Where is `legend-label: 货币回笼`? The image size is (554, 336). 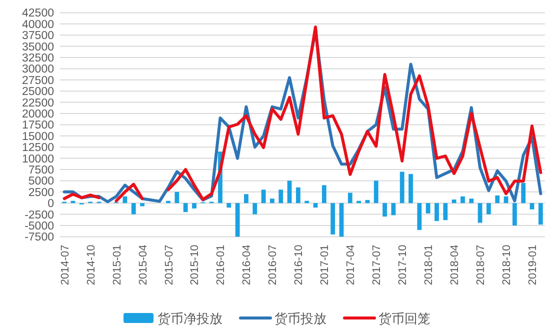 legend-label: 货币回笼 is located at coordinates (404, 318).